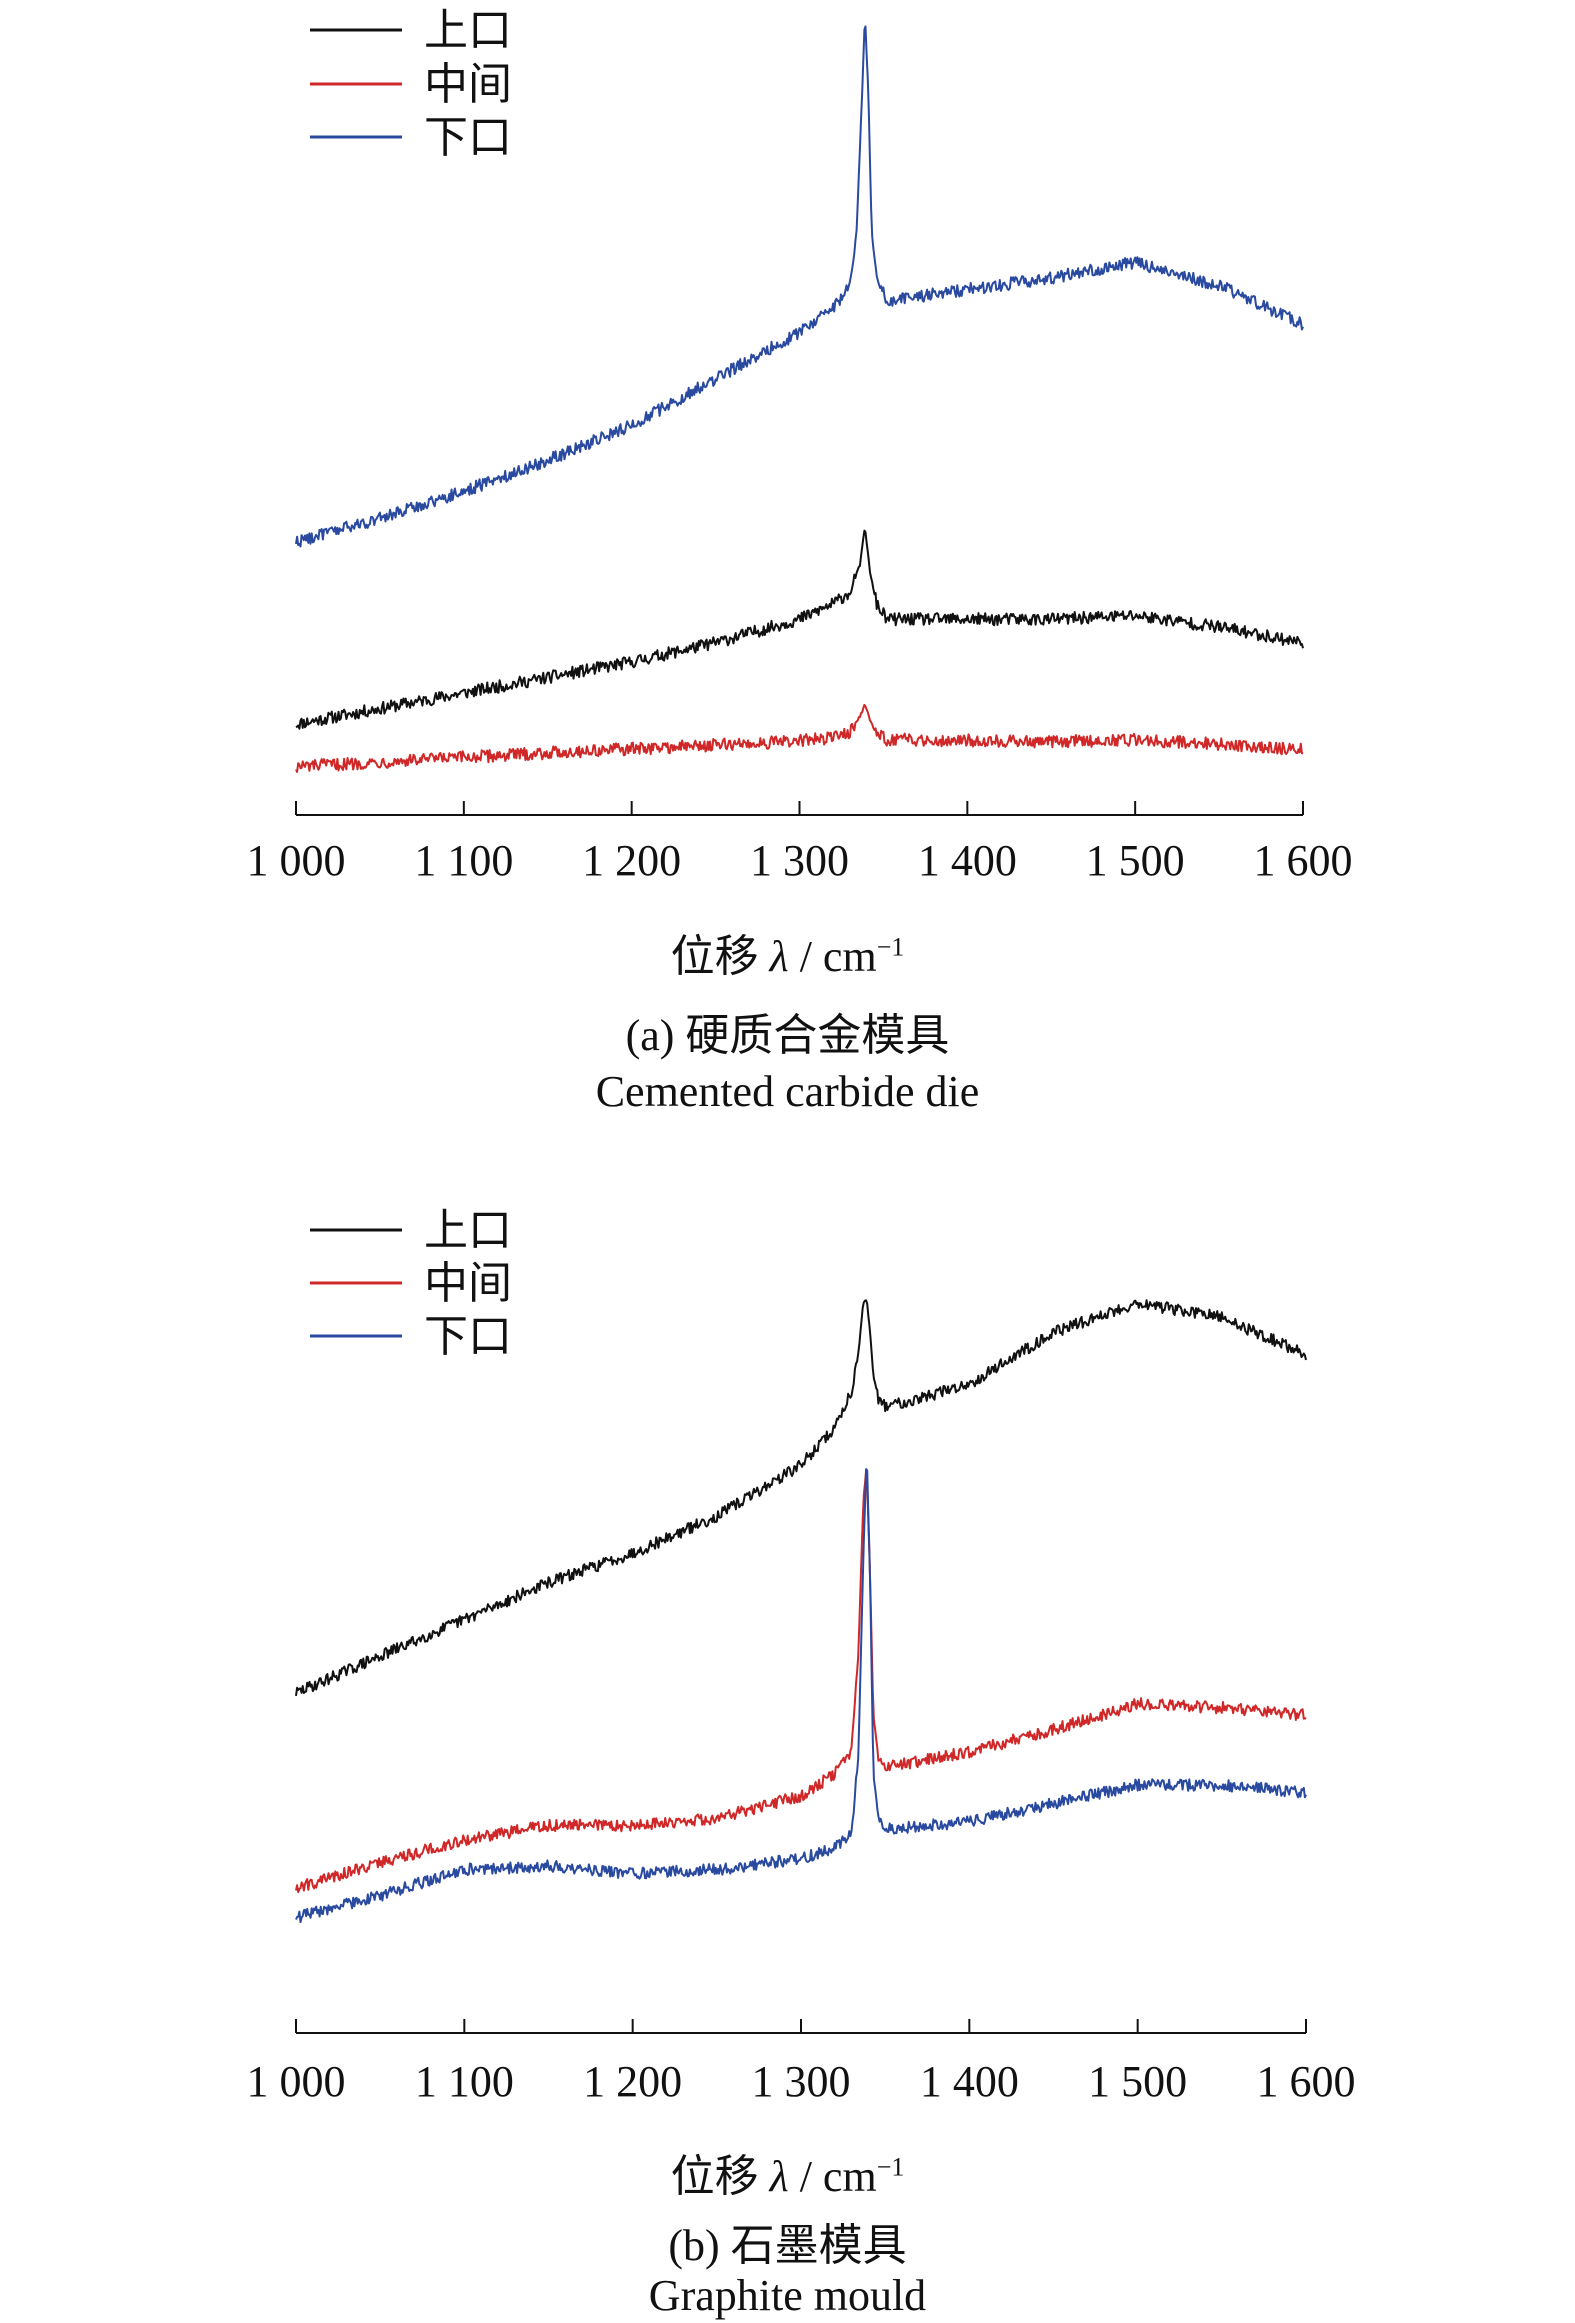  Describe the element at coordinates (468, 1336) in the screenshot. I see `legend-b-label-2: 下口` at that location.